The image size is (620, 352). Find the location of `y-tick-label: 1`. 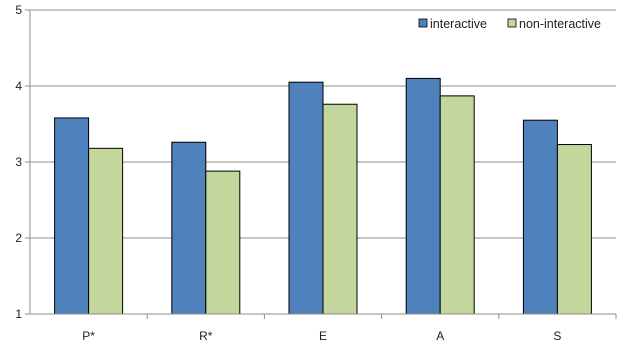

y-tick-label: 1 is located at coordinates (18, 314).